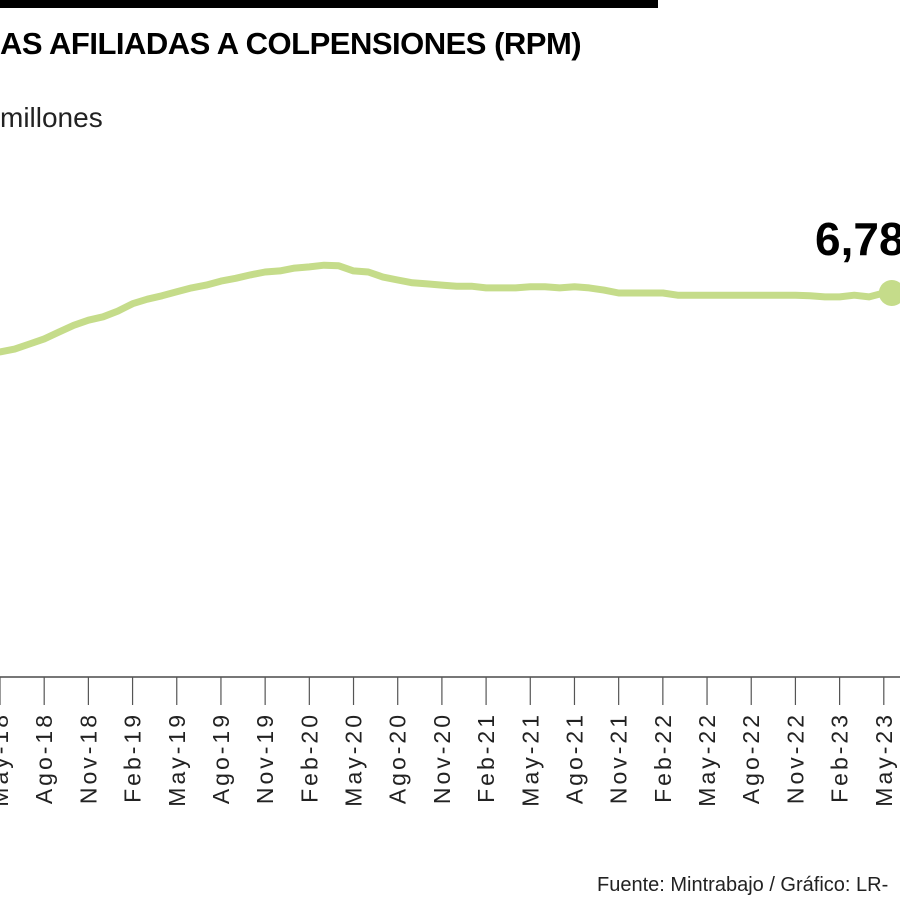  Describe the element at coordinates (884, 759) in the screenshot. I see `x-tick-label: May-23` at that location.